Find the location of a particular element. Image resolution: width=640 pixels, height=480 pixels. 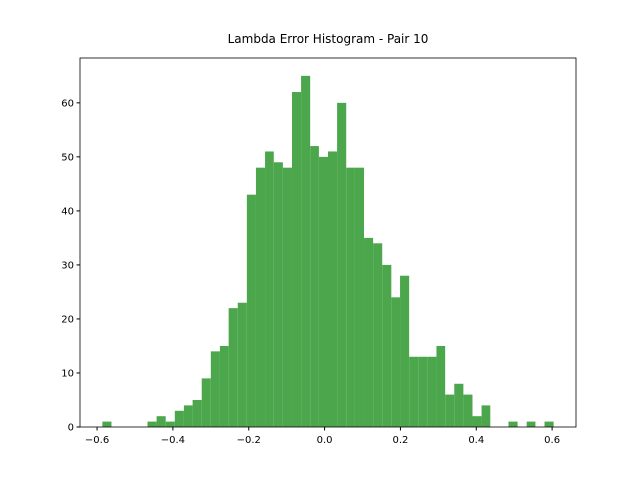

y-tick-label: 60 is located at coordinates (67, 103).